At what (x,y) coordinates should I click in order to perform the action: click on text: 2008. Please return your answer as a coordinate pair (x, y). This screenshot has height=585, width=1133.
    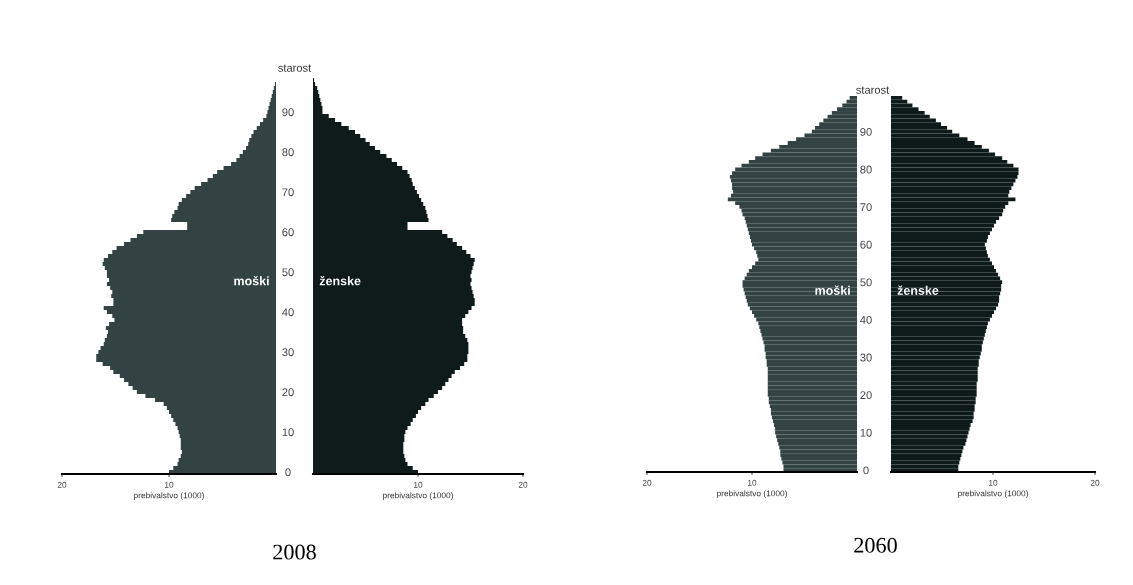
    Looking at the image, I should click on (294, 552).